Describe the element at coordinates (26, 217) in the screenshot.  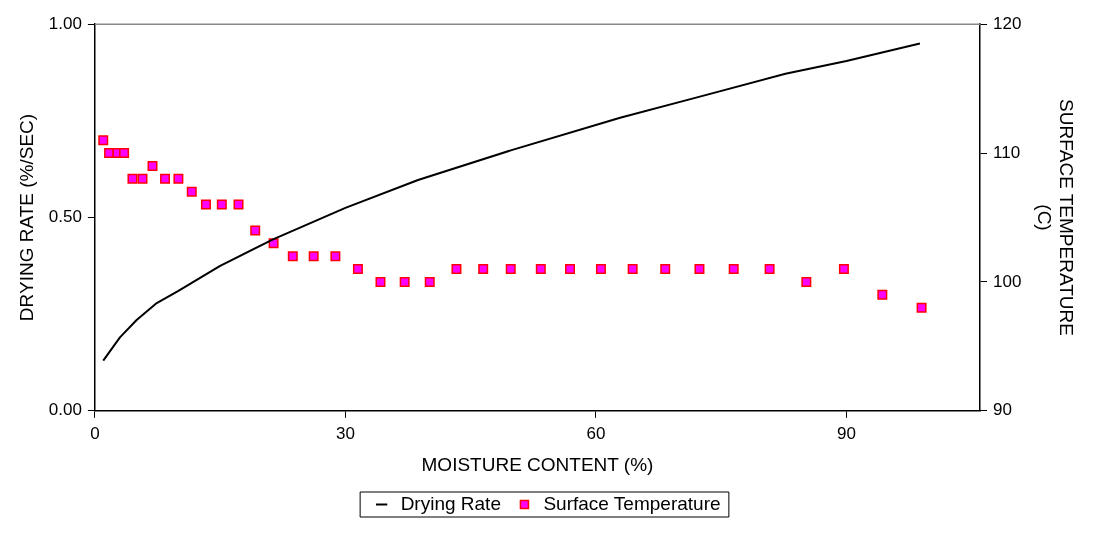
I see `y-axis-title: DRYING RATE (%/SEC)` at that location.